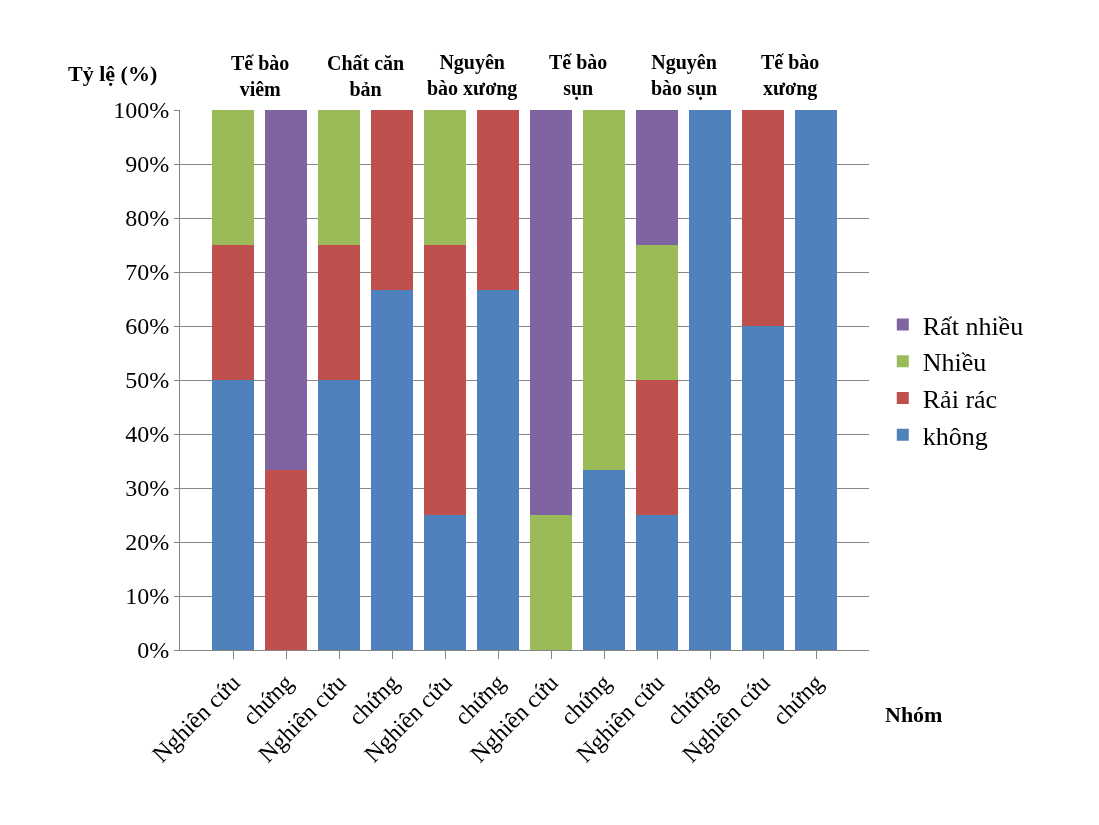 The height and width of the screenshot is (825, 1099). Describe the element at coordinates (954, 363) in the screenshot. I see `legend-label: Nhiều` at that location.